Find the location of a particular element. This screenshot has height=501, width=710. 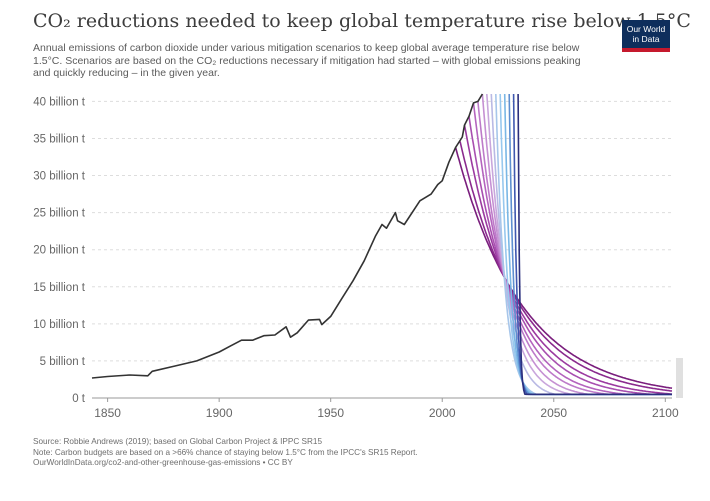

x-tick-label: 2050 is located at coordinates (553, 413).